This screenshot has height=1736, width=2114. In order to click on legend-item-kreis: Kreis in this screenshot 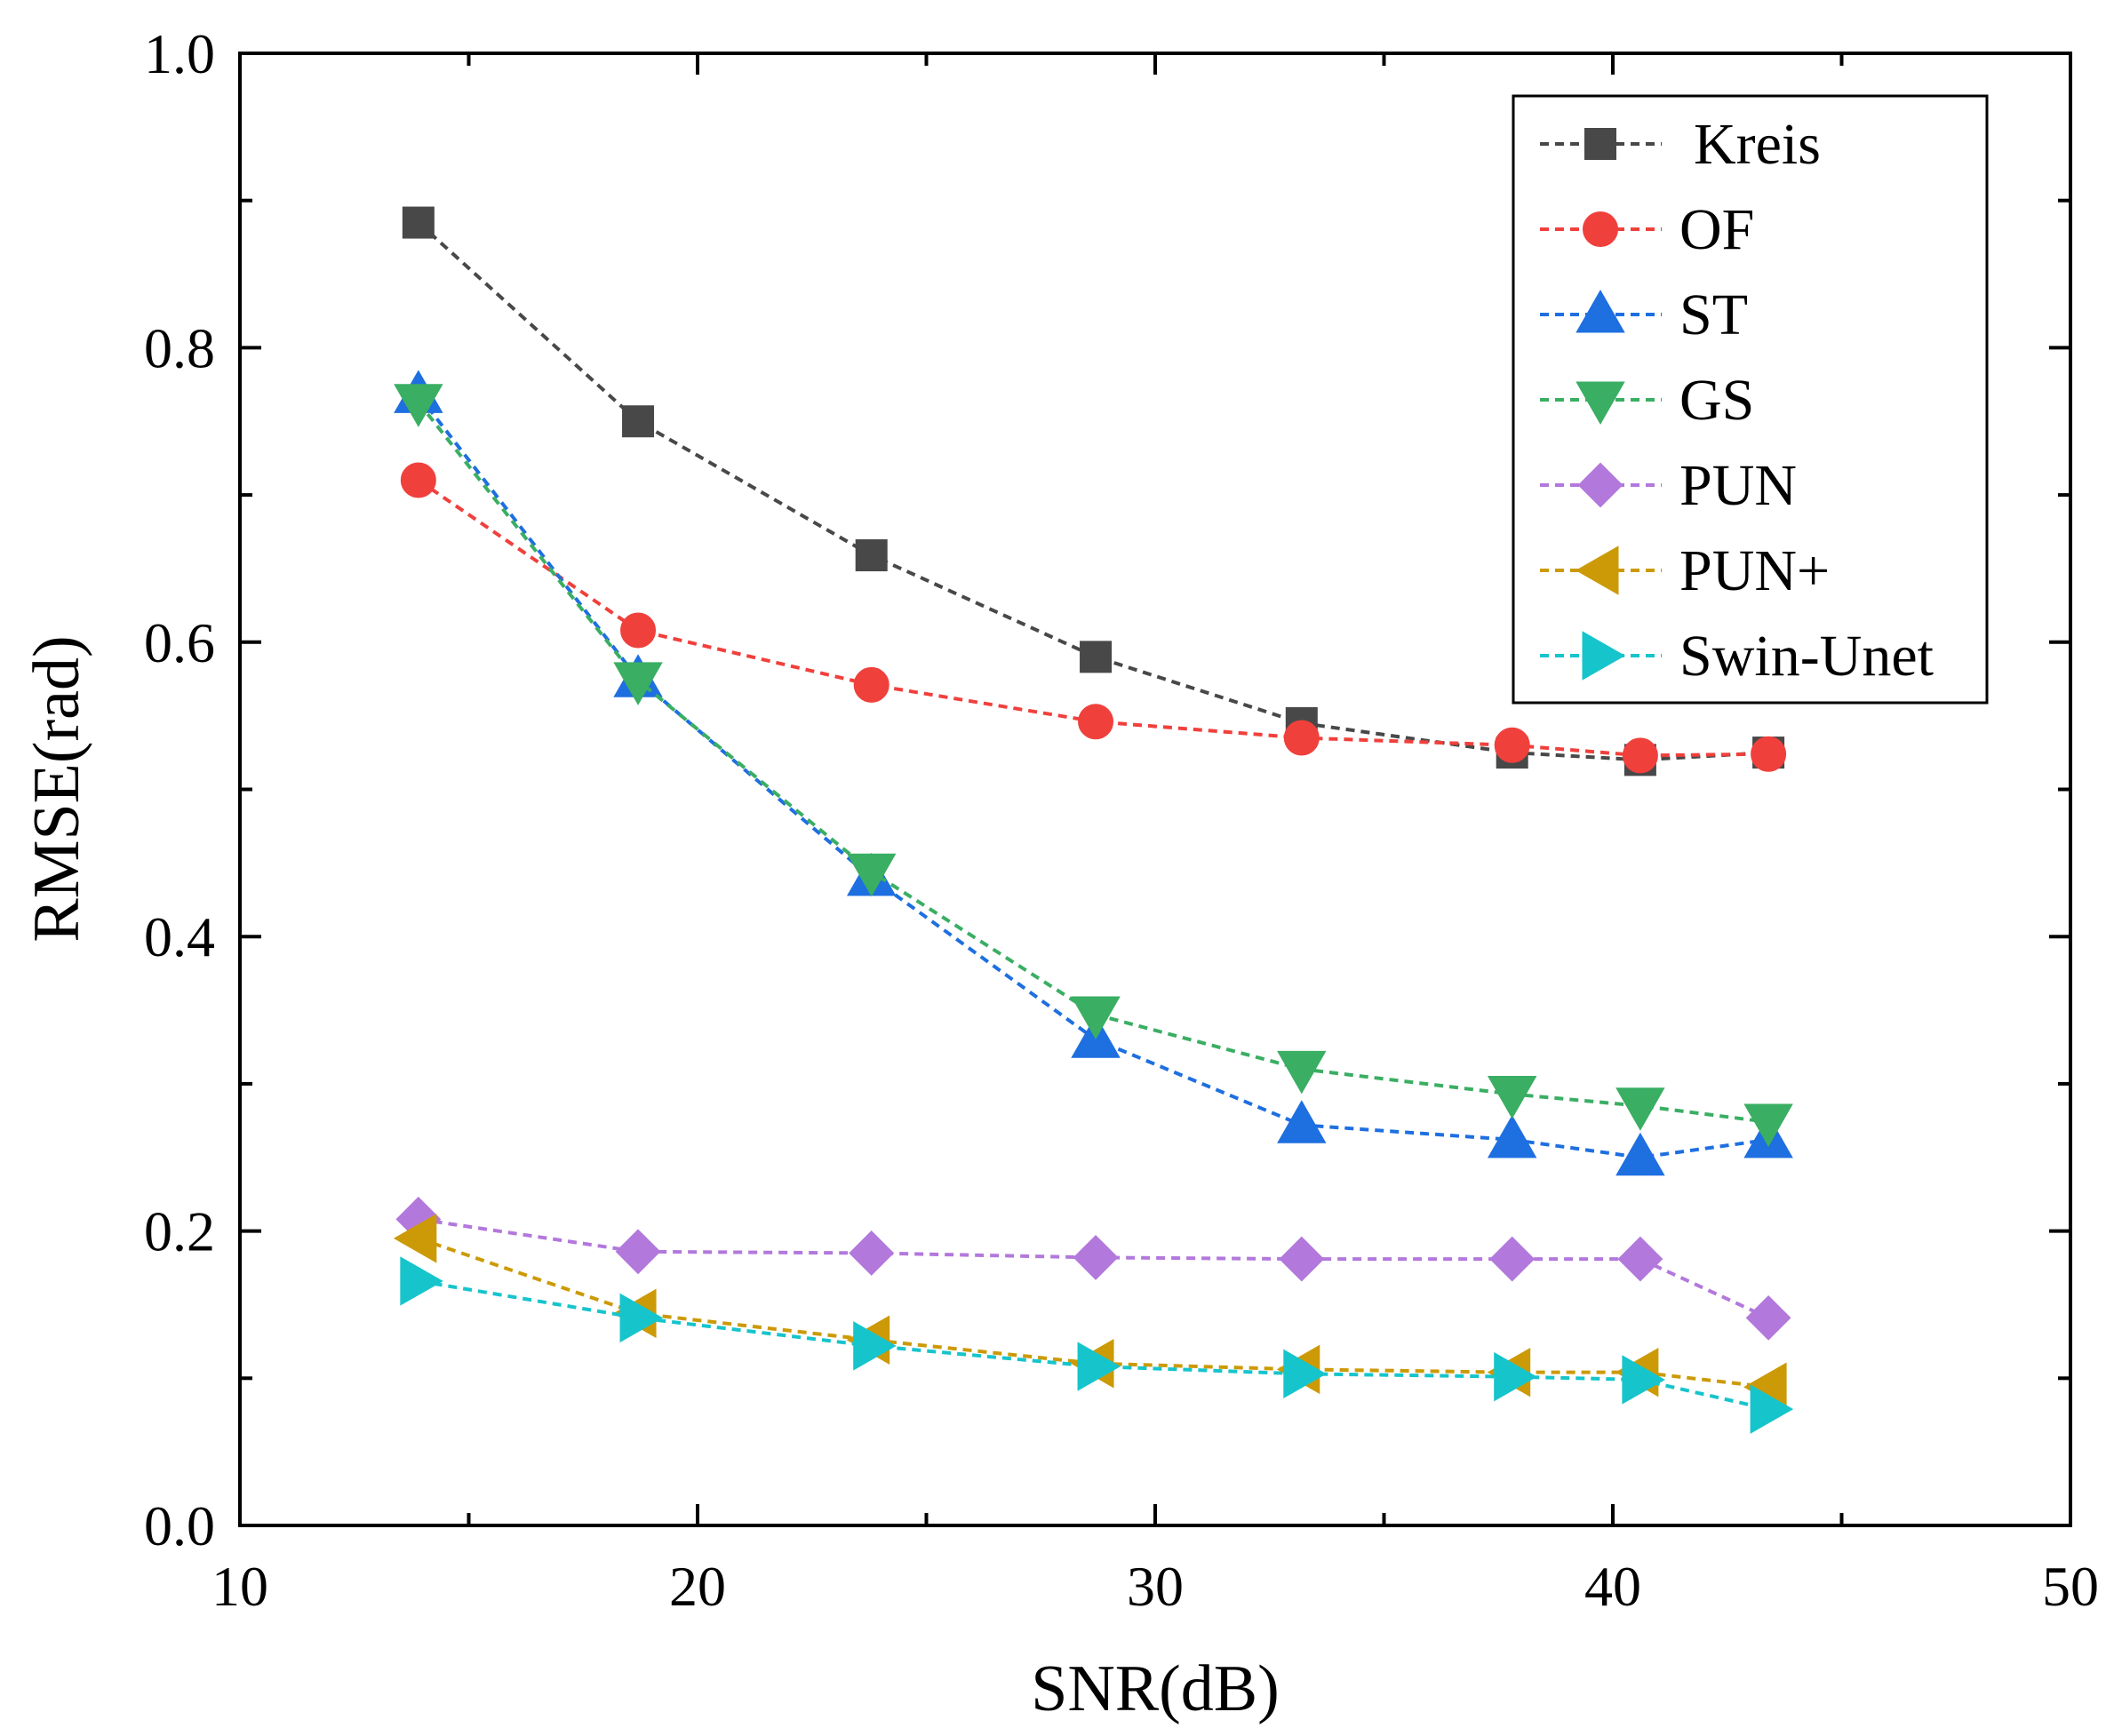, I will do `click(1680, 144)`.